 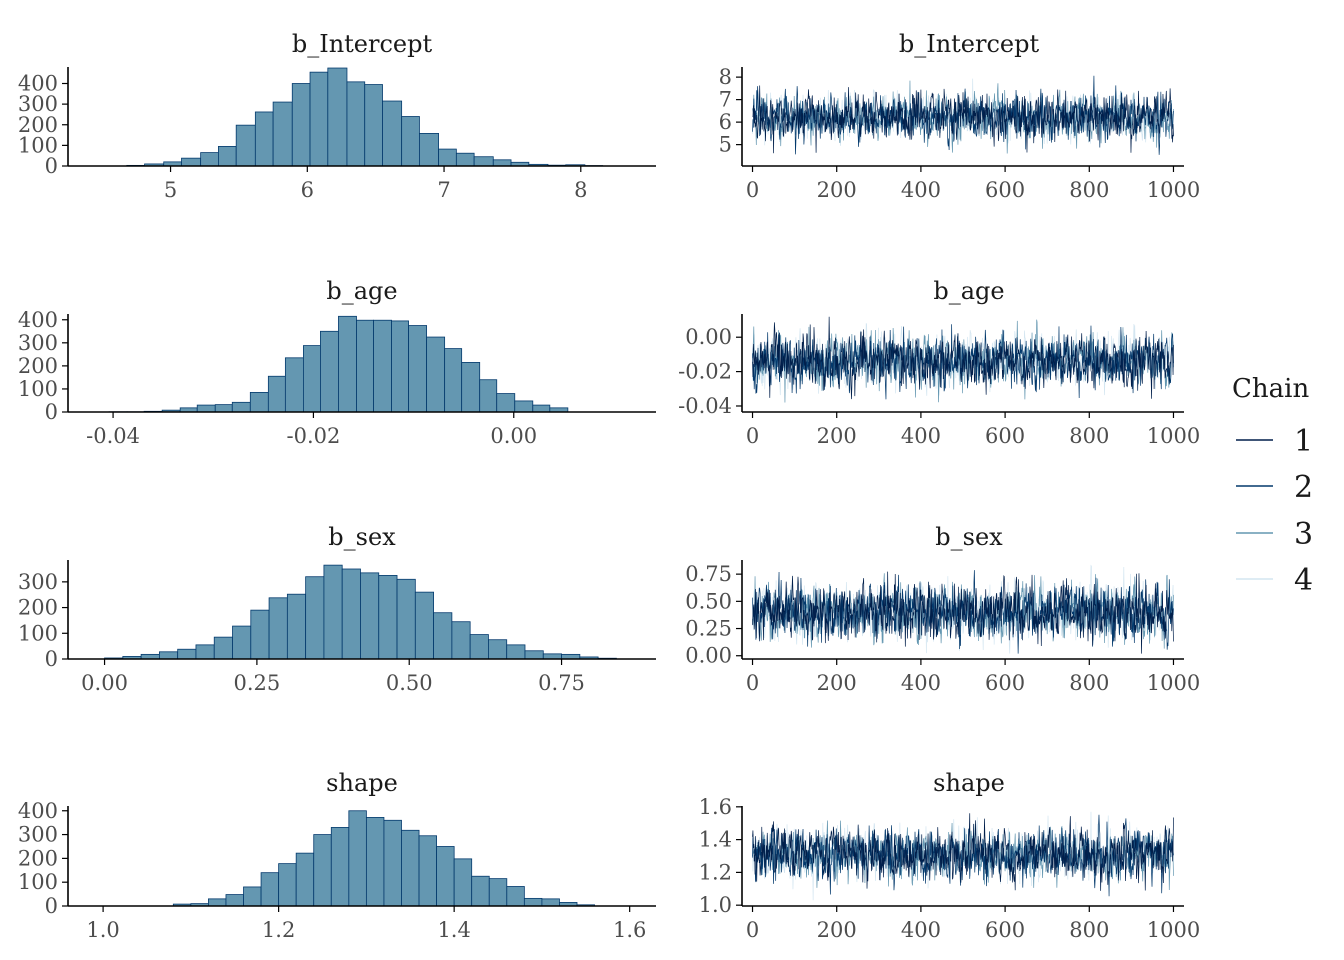 What do you see at coordinates (708, 574) in the screenshot?
I see `y-tick-label: 0.75` at bounding box center [708, 574].